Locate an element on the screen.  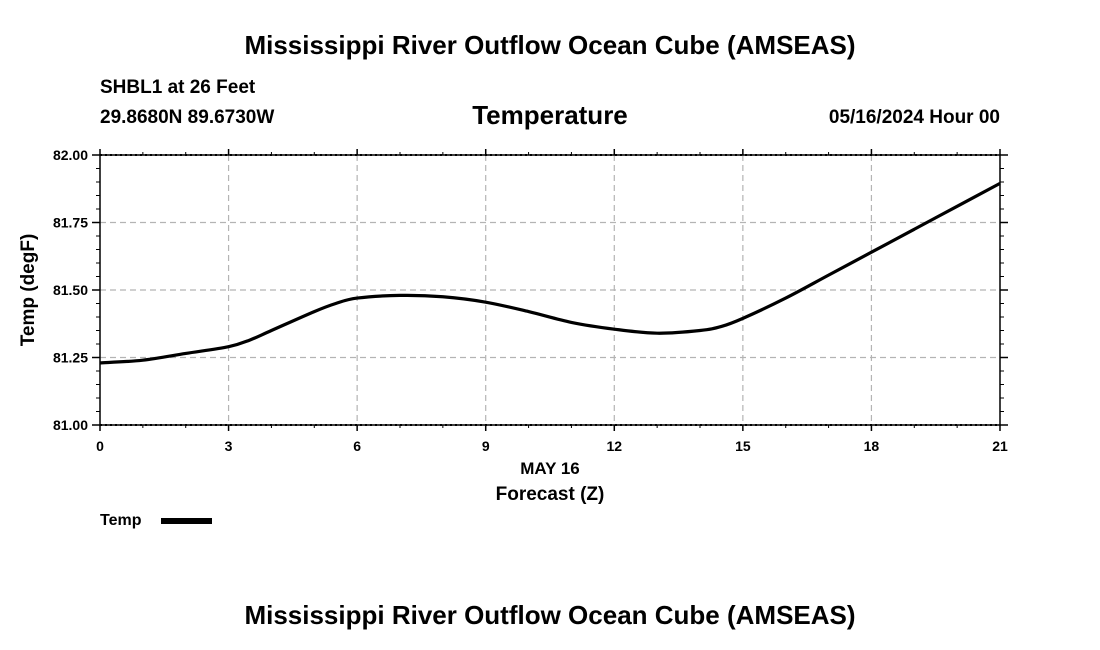
y-tick-label: 81.25 is located at coordinates (70, 358).